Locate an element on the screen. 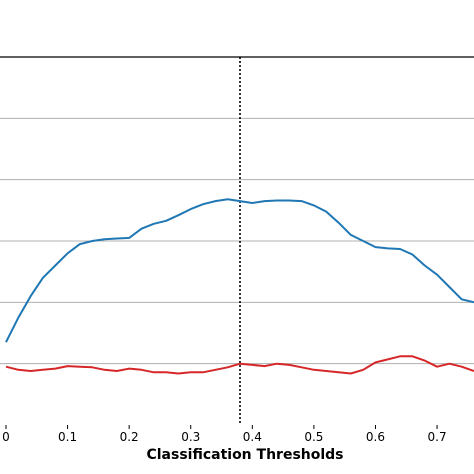 The height and width of the screenshot is (474, 474). x-tick-label: 0.5 is located at coordinates (313, 437).